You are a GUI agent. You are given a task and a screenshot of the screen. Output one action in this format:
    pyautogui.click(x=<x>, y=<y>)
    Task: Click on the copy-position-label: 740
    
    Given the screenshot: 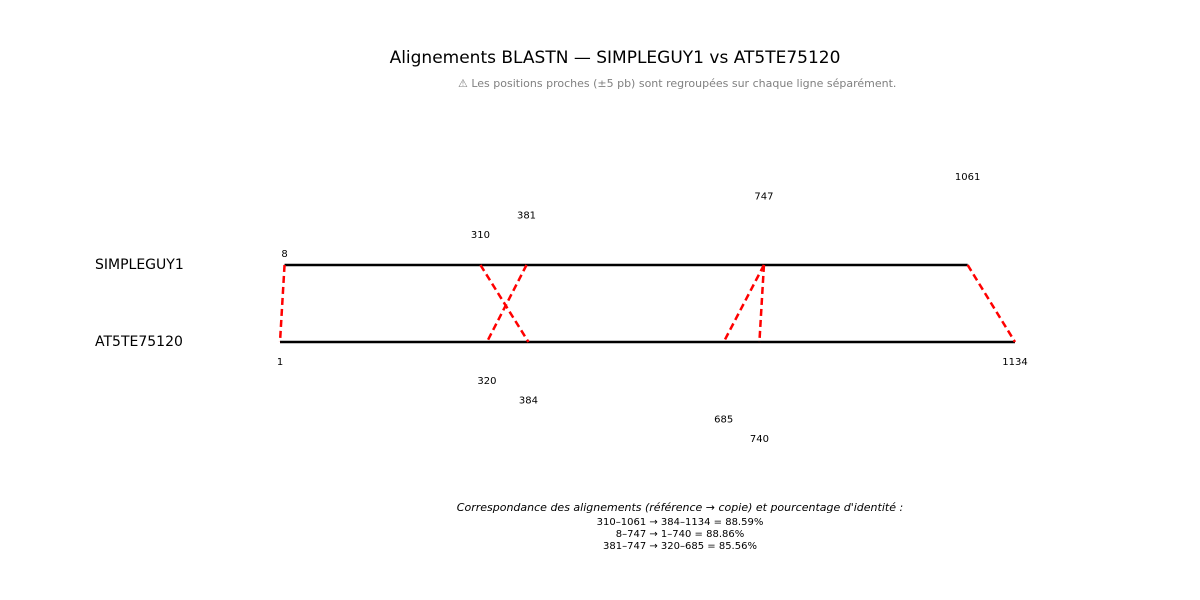 What is the action you would take?
    pyautogui.click(x=759, y=439)
    